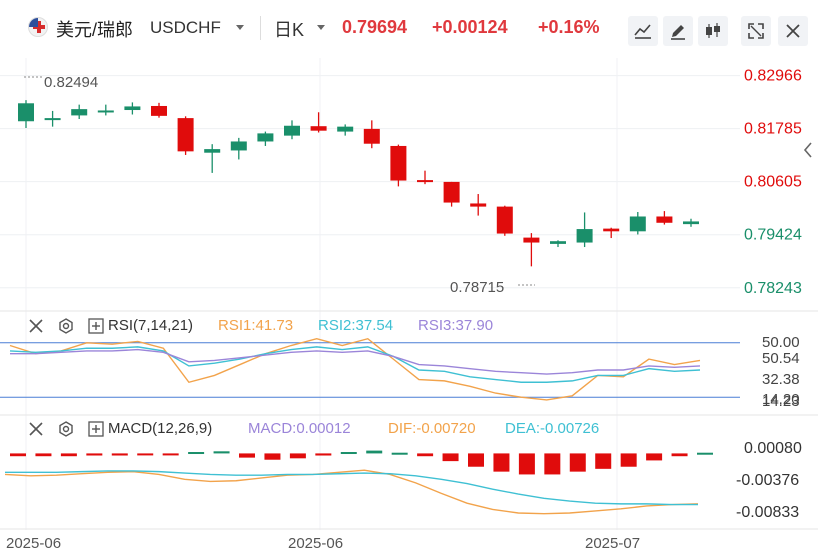  I want to click on period-selector: 日K, so click(289, 30).